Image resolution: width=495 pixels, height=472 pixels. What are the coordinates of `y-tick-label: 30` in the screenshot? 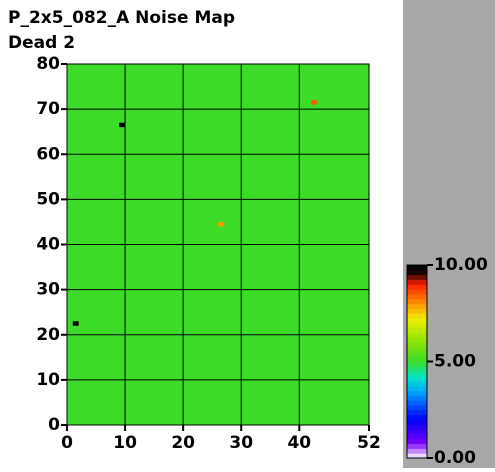 It's located at (48, 290).